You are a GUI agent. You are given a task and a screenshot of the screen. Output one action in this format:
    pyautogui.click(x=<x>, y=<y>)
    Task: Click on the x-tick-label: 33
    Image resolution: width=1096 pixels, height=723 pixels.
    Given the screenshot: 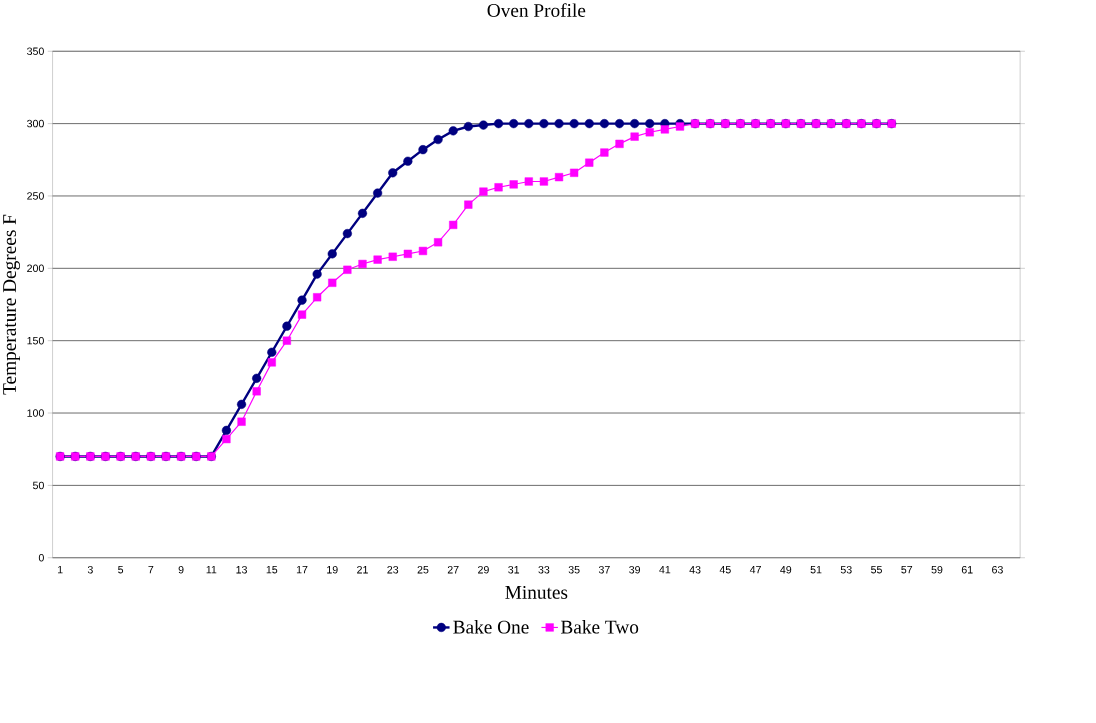 What is the action you would take?
    pyautogui.click(x=544, y=570)
    